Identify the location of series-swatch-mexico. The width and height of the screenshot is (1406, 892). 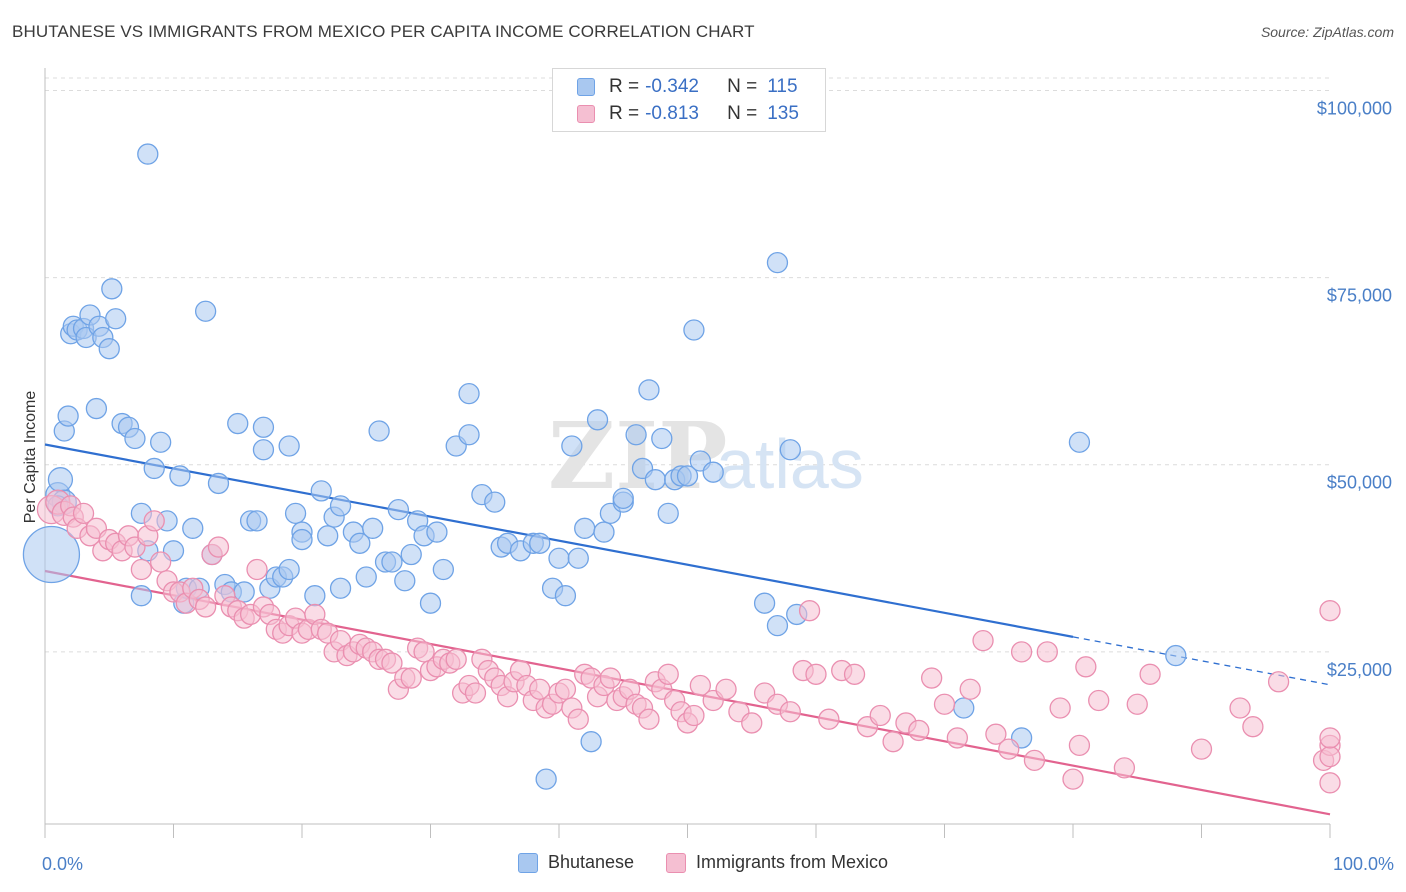
(676, 862).